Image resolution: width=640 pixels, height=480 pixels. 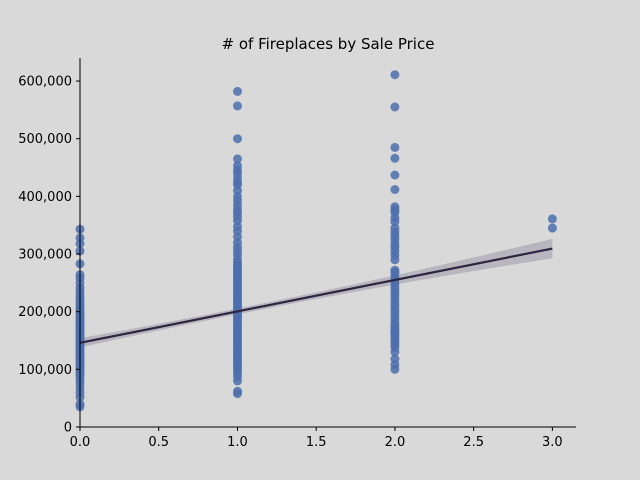 What do you see at coordinates (68, 428) in the screenshot?
I see `y-tick-label: 0` at bounding box center [68, 428].